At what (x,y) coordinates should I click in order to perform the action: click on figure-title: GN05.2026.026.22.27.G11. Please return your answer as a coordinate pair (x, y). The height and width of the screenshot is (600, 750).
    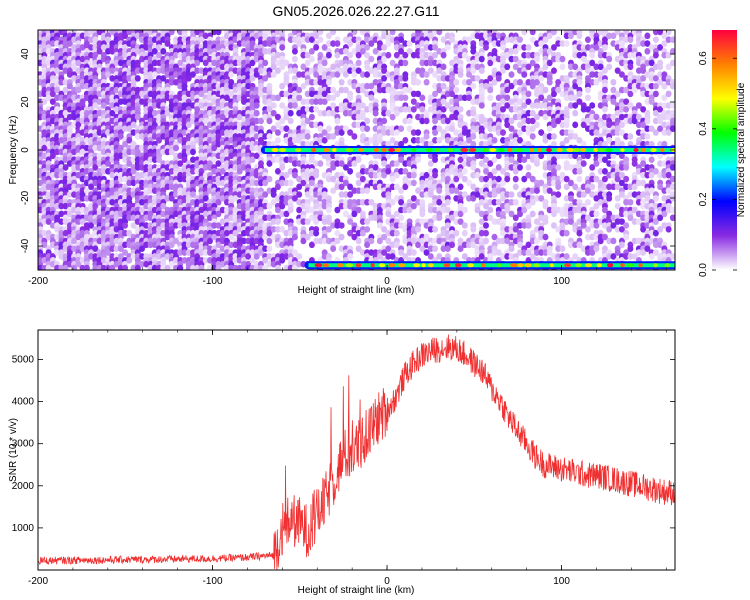
    Looking at the image, I should click on (355, 11).